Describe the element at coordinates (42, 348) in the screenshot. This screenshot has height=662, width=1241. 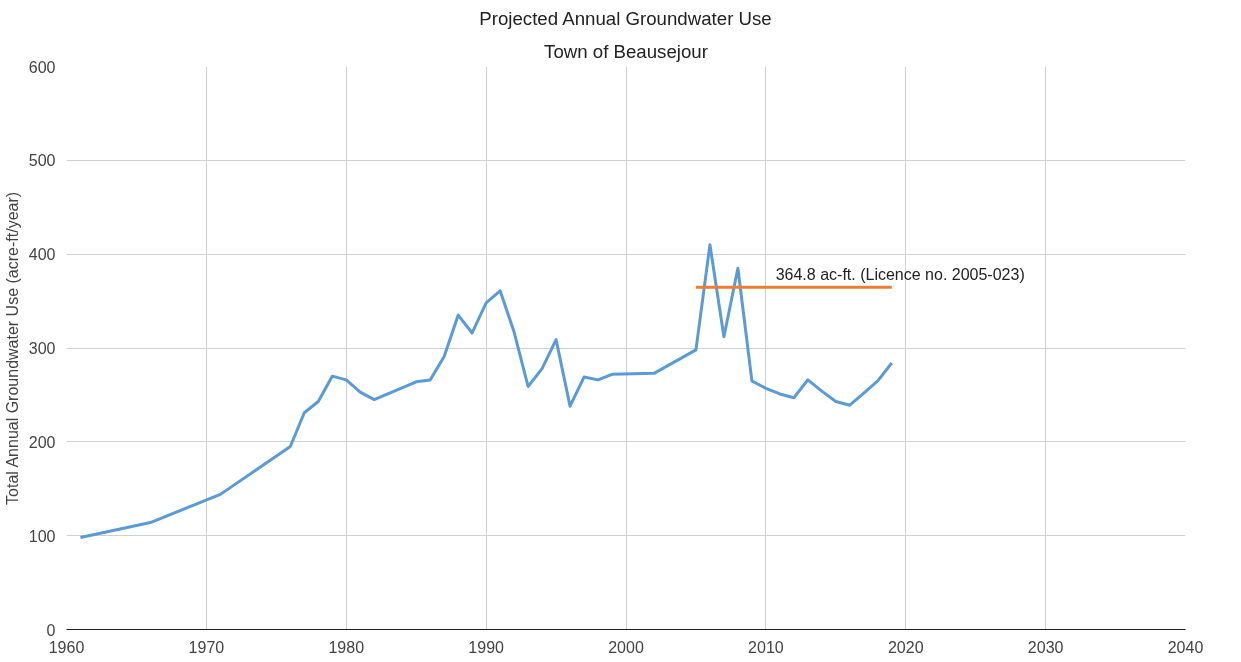
I see `y-tick-label: 300` at that location.